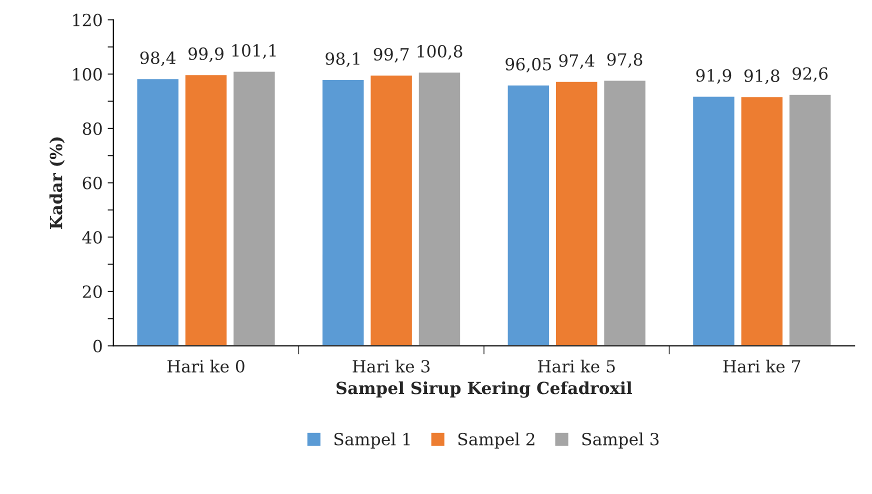 This screenshot has width=872, height=494. What do you see at coordinates (97, 346) in the screenshot?
I see `y-tick-label: 0` at bounding box center [97, 346].